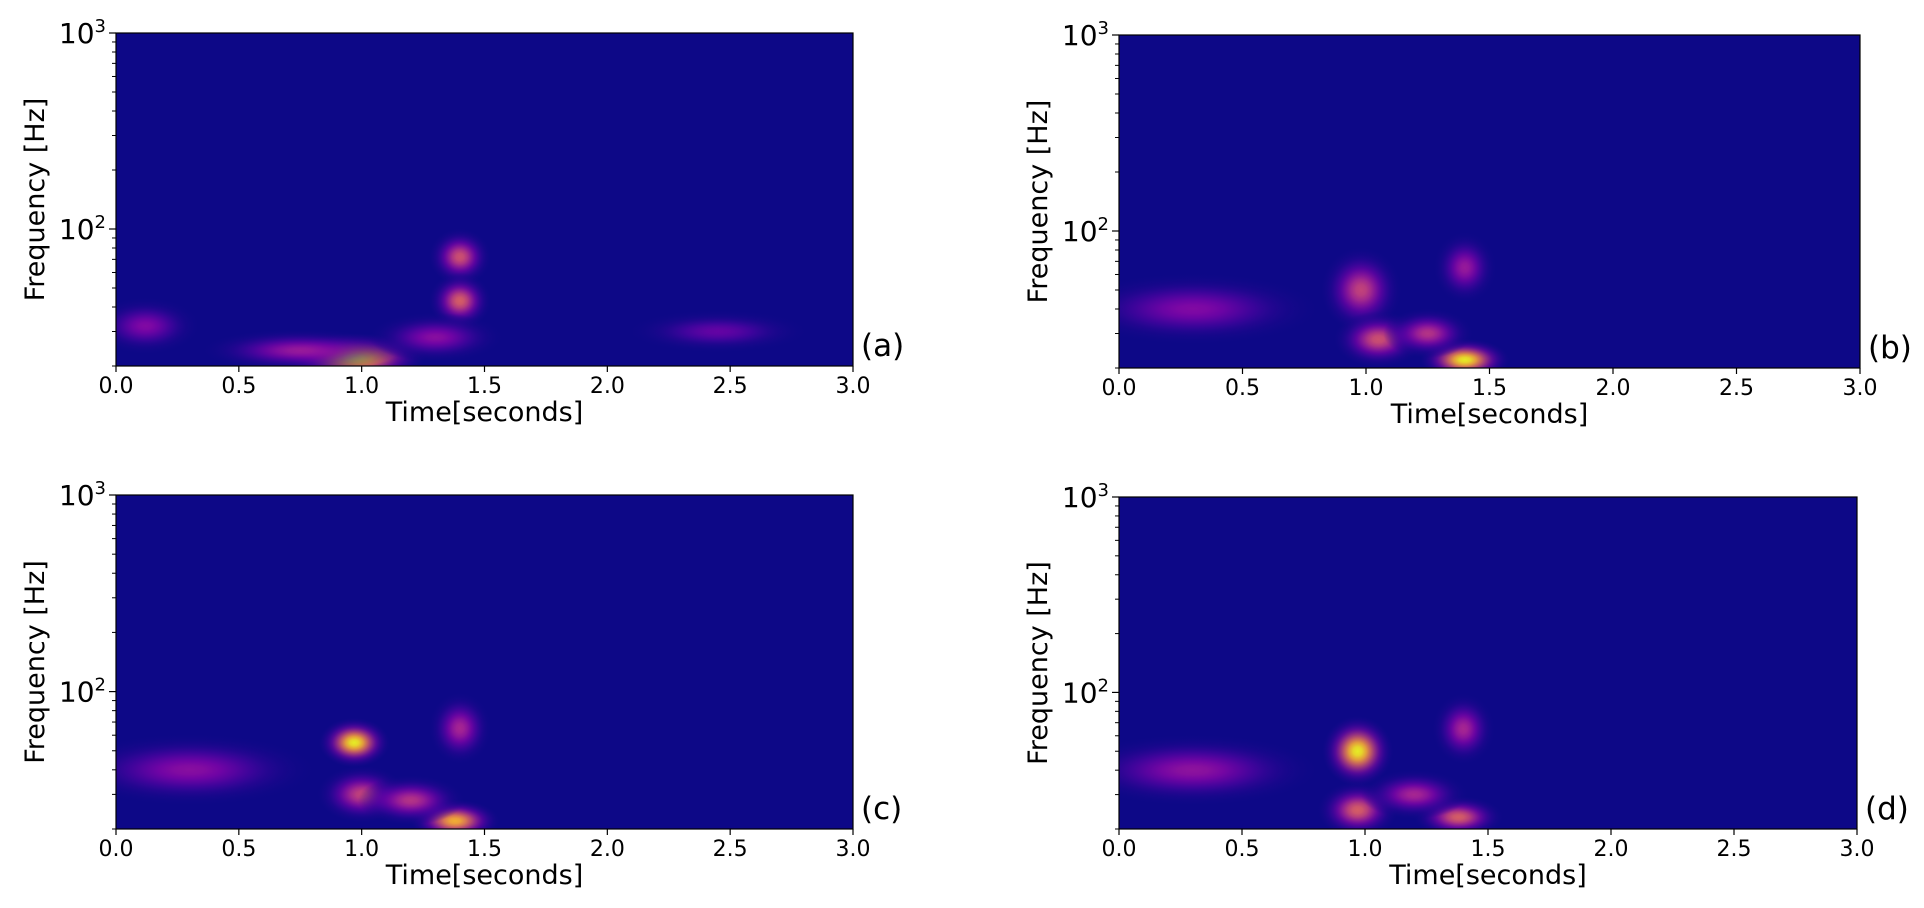 Image resolution: width=1924 pixels, height=908 pixels. Describe the element at coordinates (1890, 348) in the screenshot. I see `panel-label: (b)` at that location.